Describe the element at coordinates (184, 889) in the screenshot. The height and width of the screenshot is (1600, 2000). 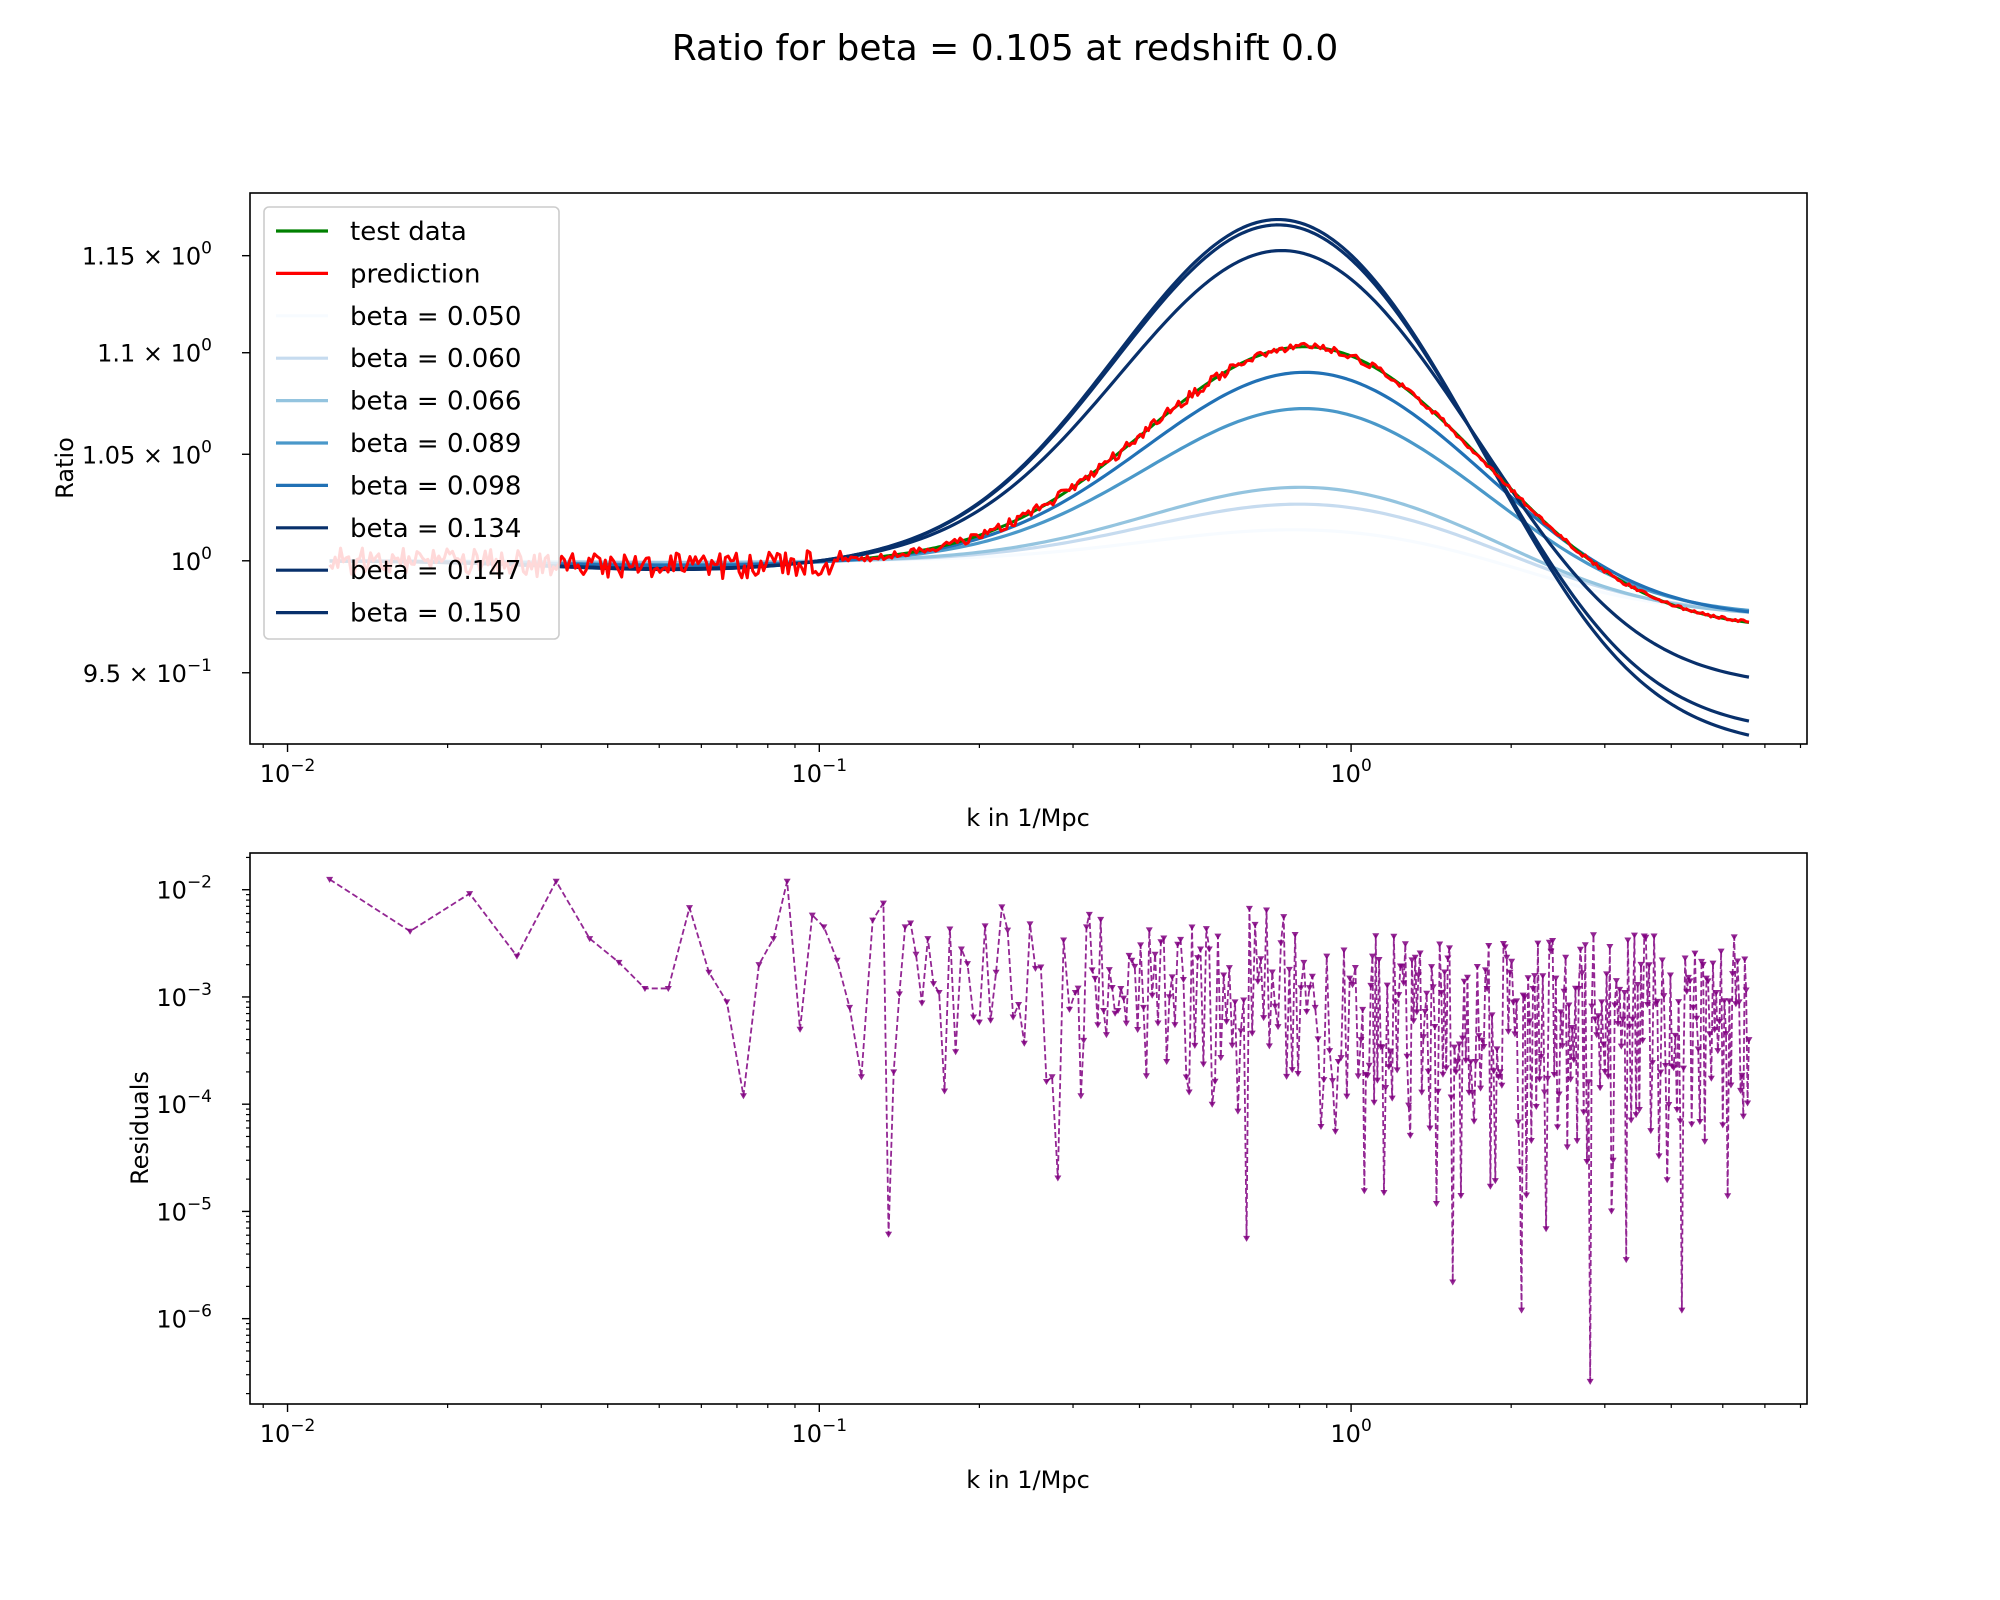
I see `residuals-y-tick-label: 10−2` at that location.